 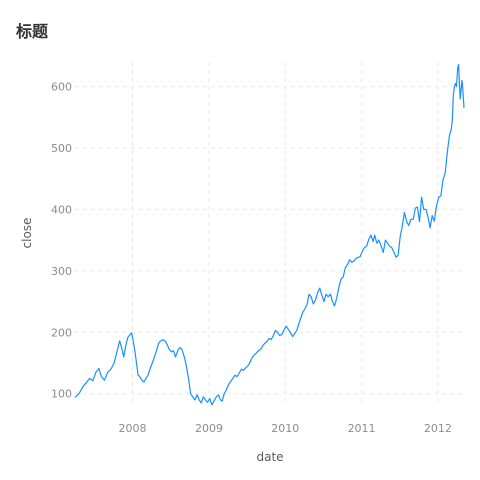 I want to click on y-tick-label: 600, so click(x=61, y=87).